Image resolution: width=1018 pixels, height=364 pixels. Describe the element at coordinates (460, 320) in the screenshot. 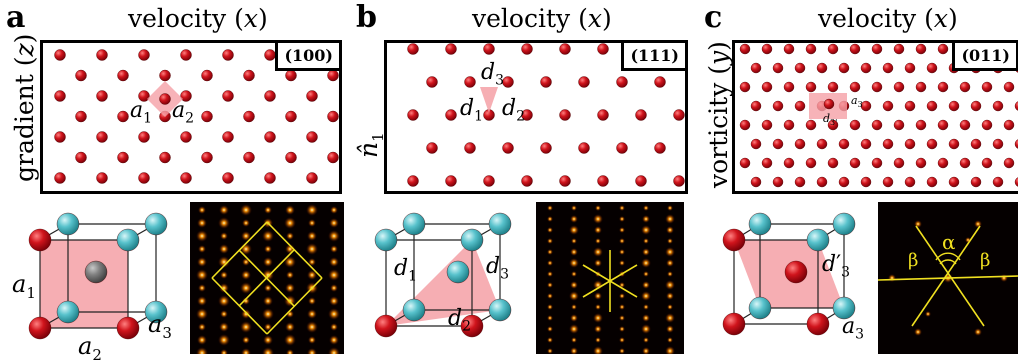

I see `panel-b-cube-label-d2: d2` at that location.